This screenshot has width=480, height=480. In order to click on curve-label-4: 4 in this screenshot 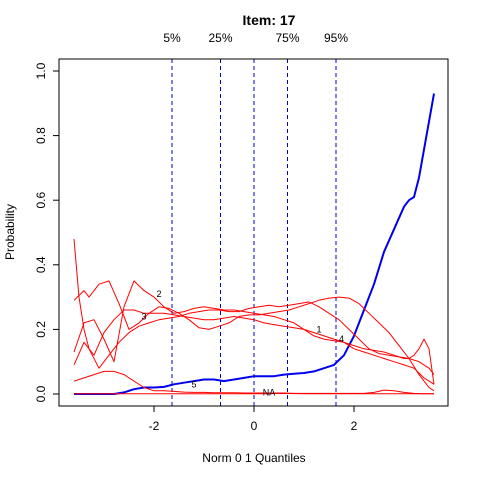, I will do `click(341, 339)`.